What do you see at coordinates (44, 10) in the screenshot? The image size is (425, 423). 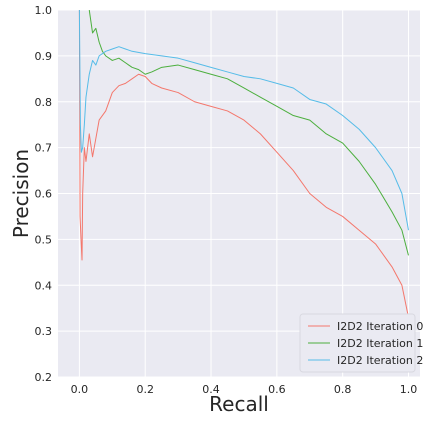 I see `y-tick-label: 1.0` at bounding box center [44, 10].